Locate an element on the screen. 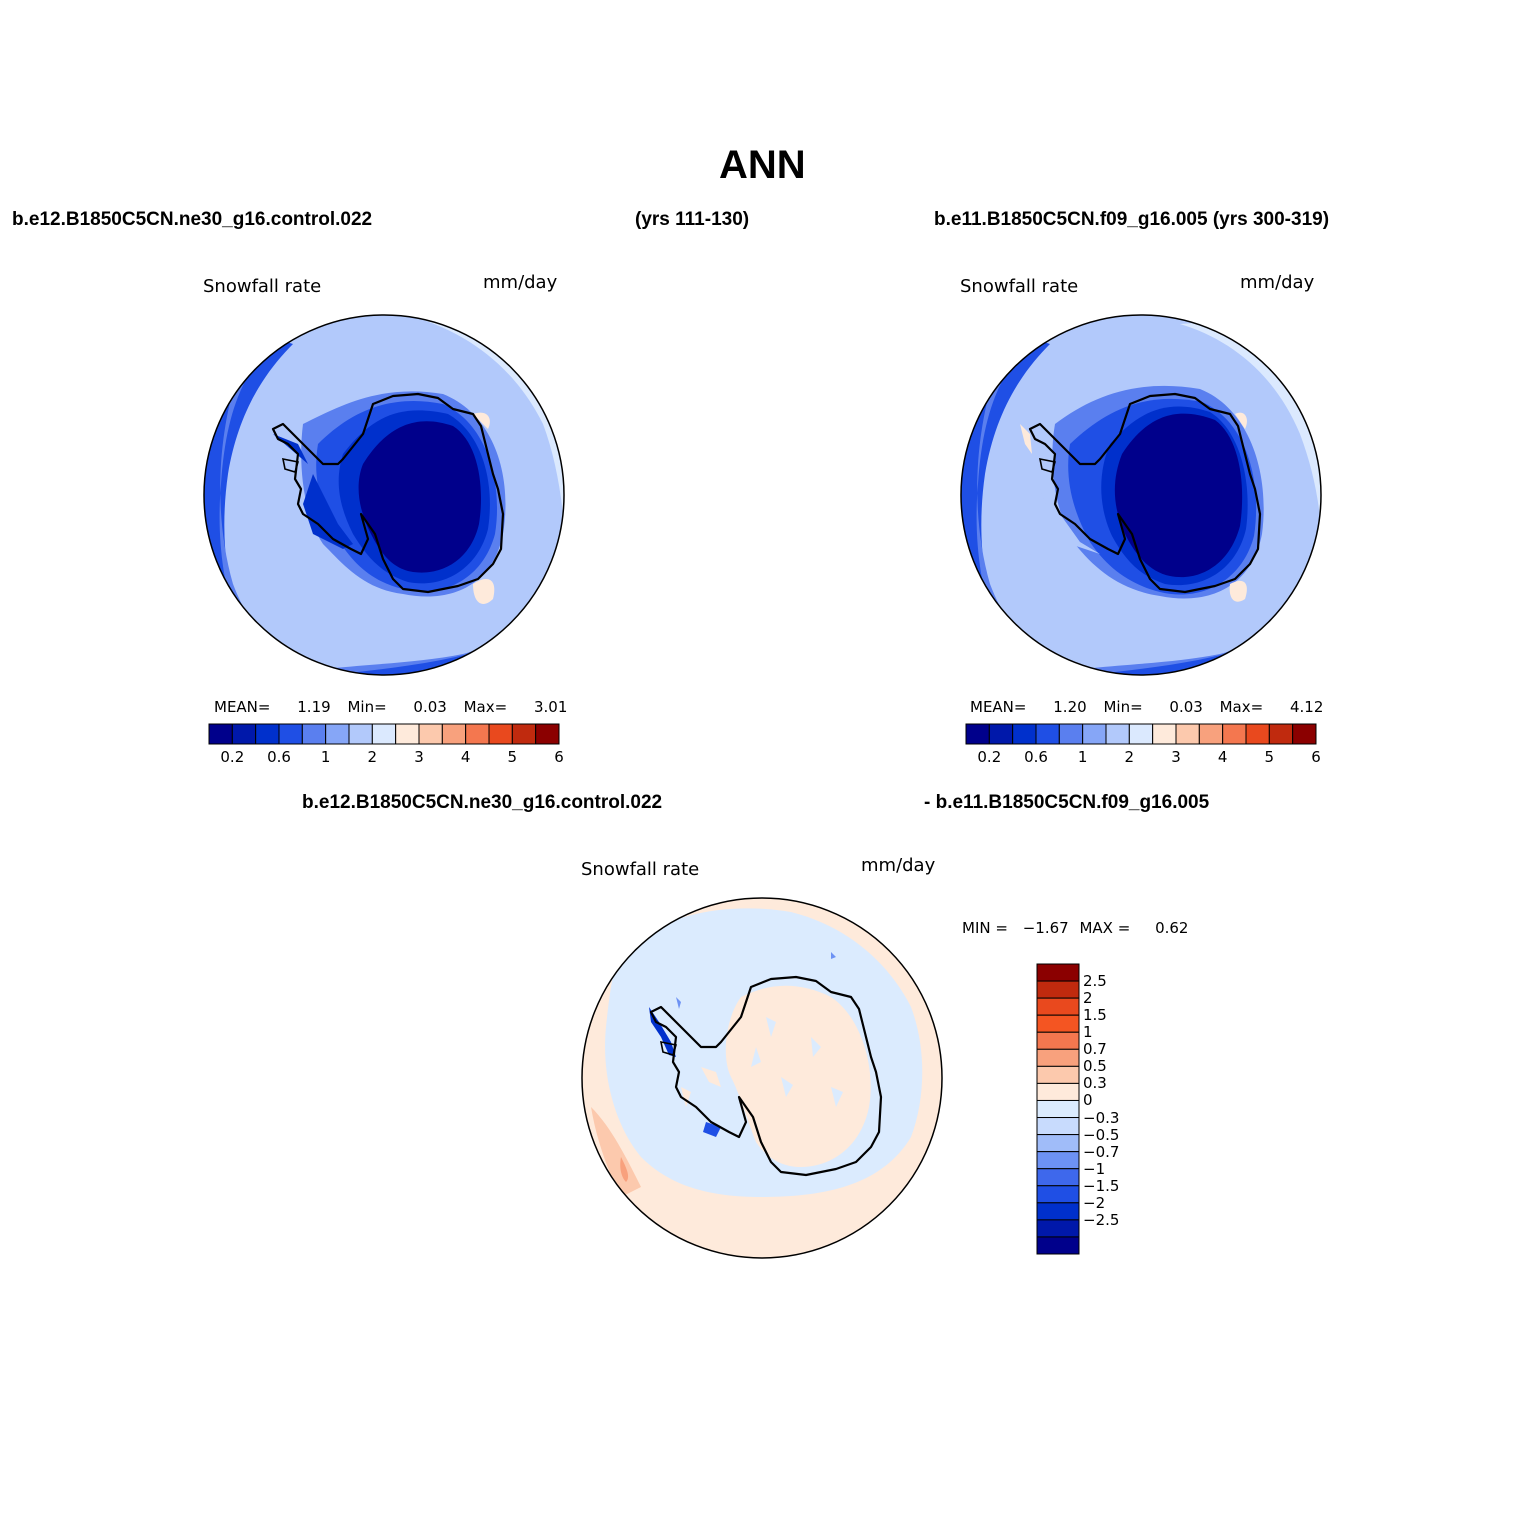 This screenshot has width=1525, height=1525. panel1-max-value: 3.01 is located at coordinates (550, 707).